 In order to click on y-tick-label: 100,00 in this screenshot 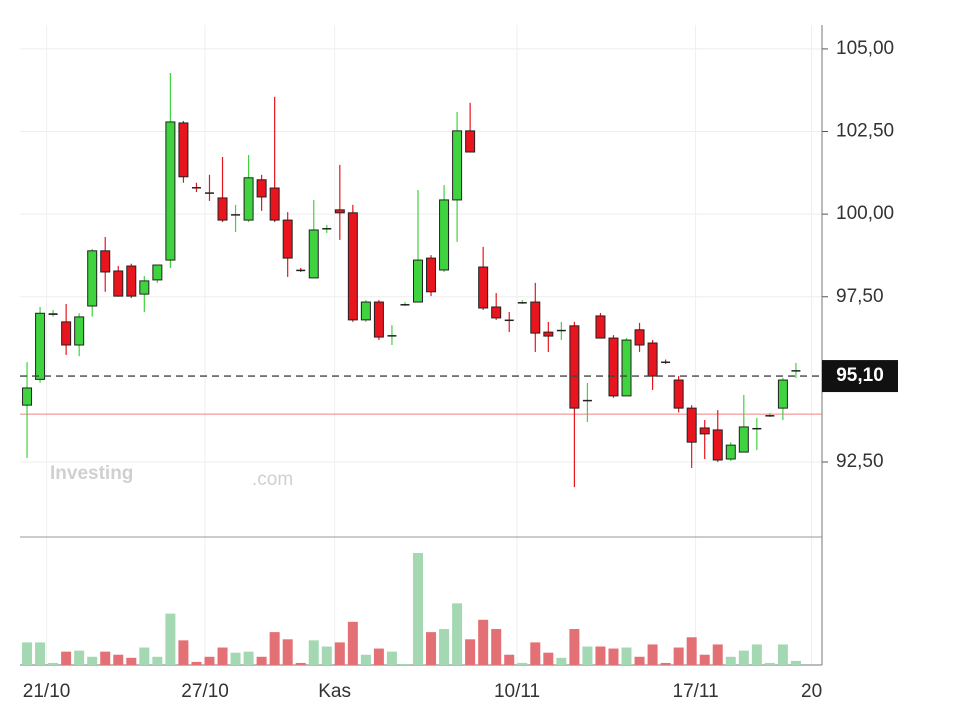, I will do `click(865, 213)`.